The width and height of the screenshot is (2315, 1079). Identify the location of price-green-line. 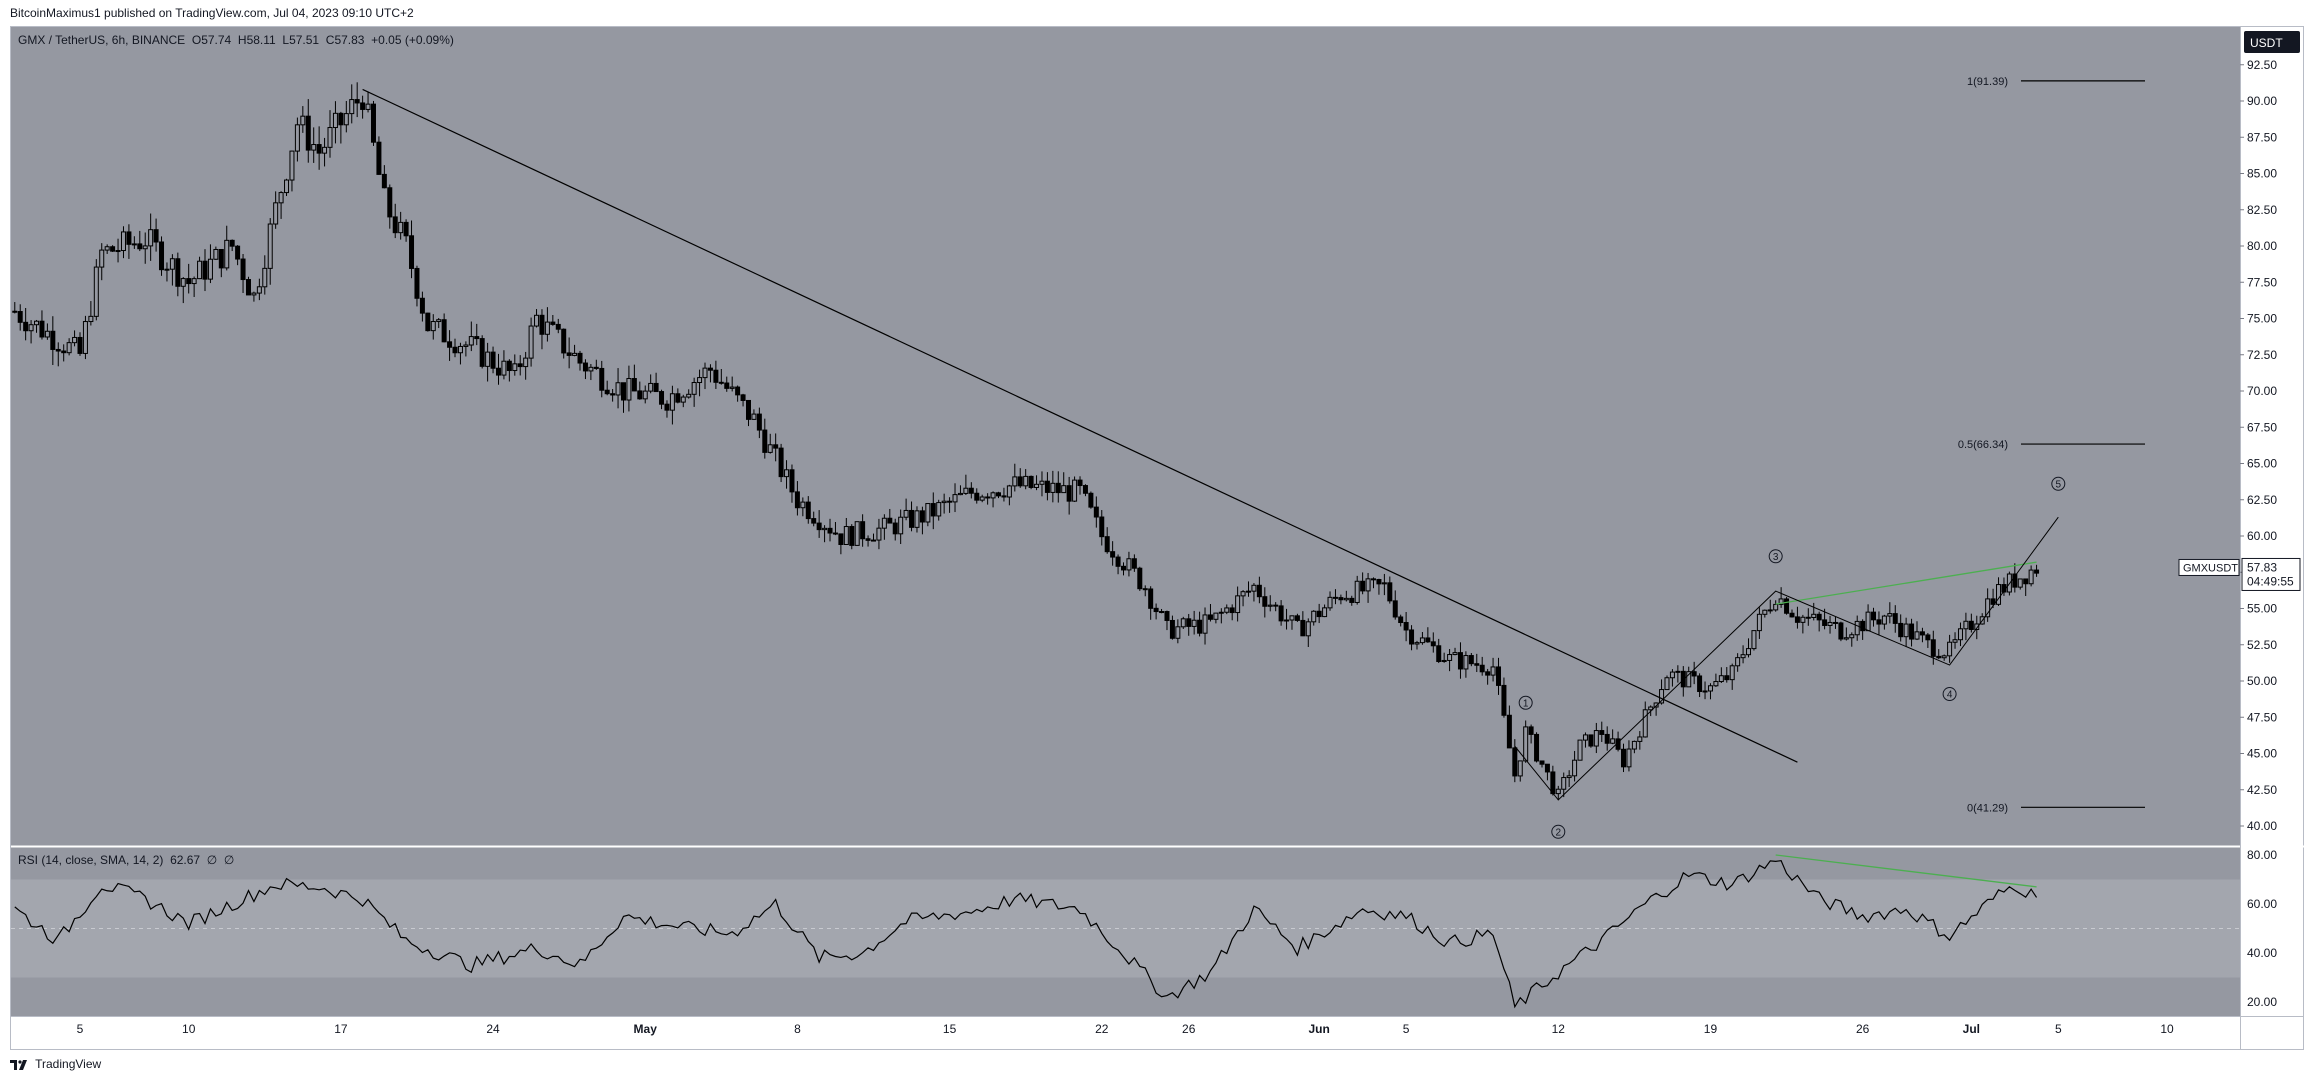
(1906, 583).